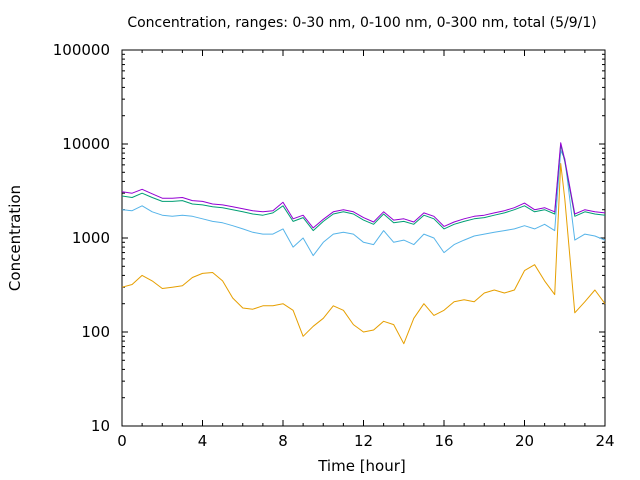 This screenshot has height=480, width=640. Describe the element at coordinates (361, 466) in the screenshot. I see `x-axis-label: Time [hour]` at that location.